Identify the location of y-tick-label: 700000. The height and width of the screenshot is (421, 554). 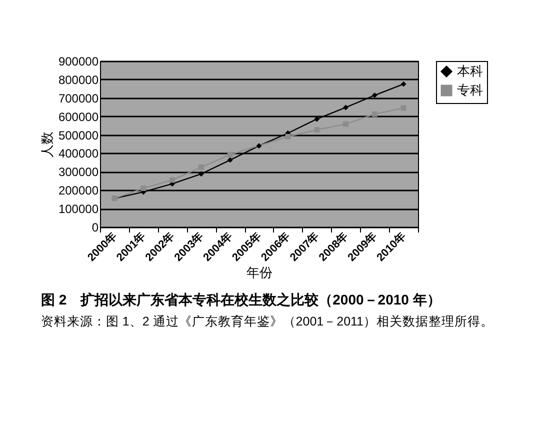
(78, 98).